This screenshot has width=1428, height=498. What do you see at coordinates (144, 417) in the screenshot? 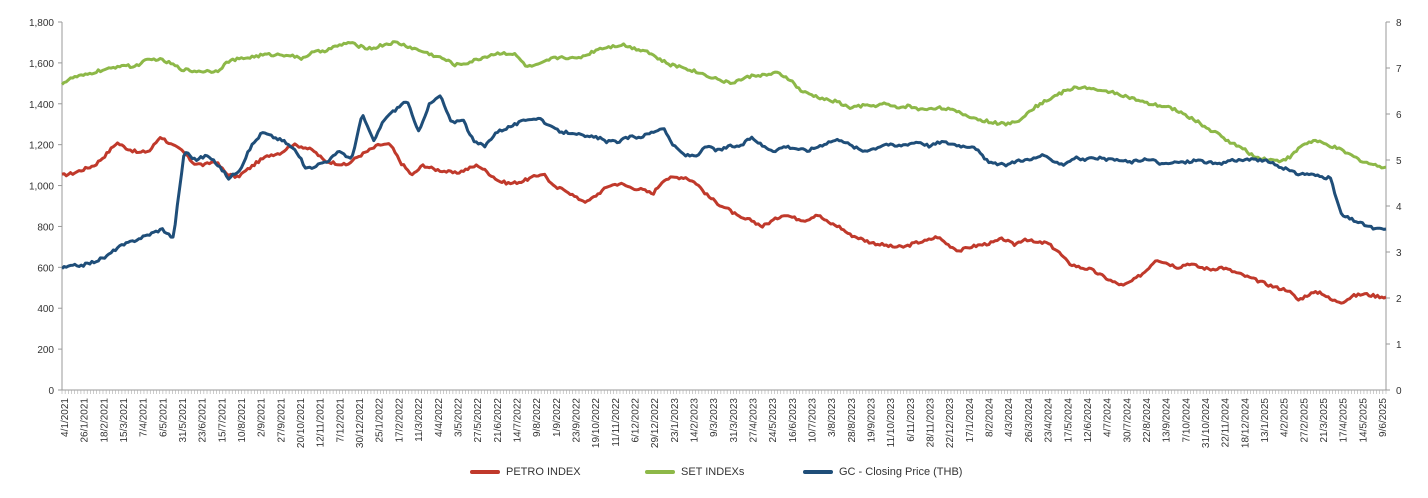
I see `x-tick-label: 7/4/2021` at bounding box center [144, 417].